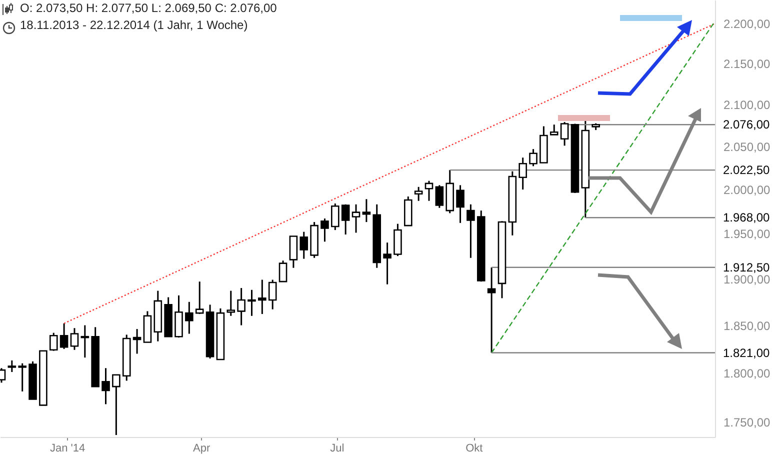 This screenshot has height=455, width=780. What do you see at coordinates (746, 125) in the screenshot?
I see `annotation: 2.076,00` at bounding box center [746, 125].